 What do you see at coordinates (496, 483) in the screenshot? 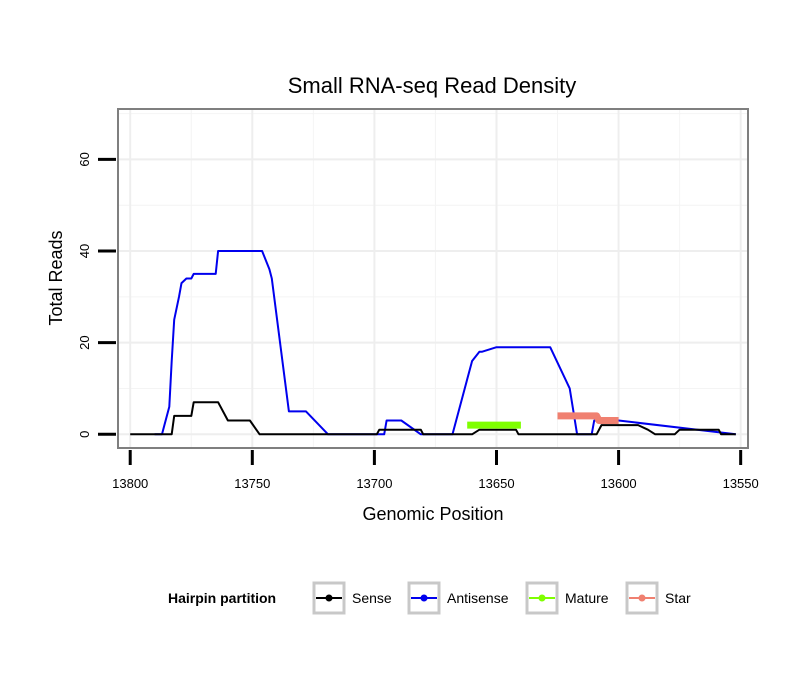
I see `x-tick-label: 13650` at bounding box center [496, 483].